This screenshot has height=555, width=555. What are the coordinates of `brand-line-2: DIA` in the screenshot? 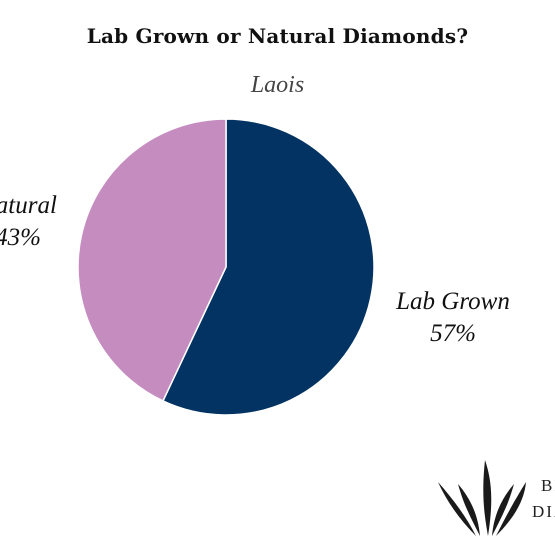 It's located at (543, 511).